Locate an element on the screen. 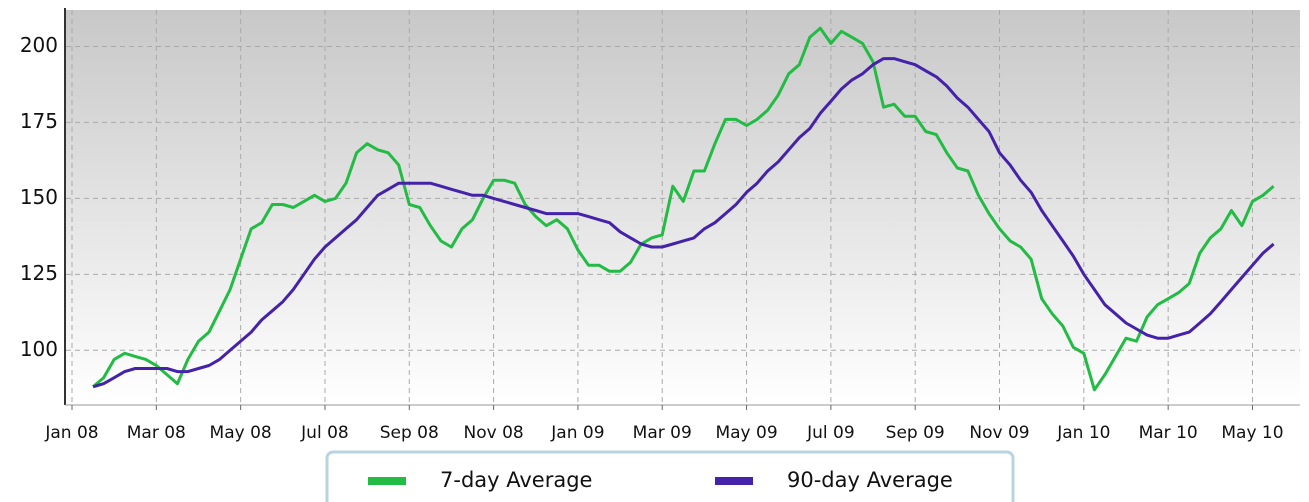  x-tick-label: May 10 is located at coordinates (1252, 433).